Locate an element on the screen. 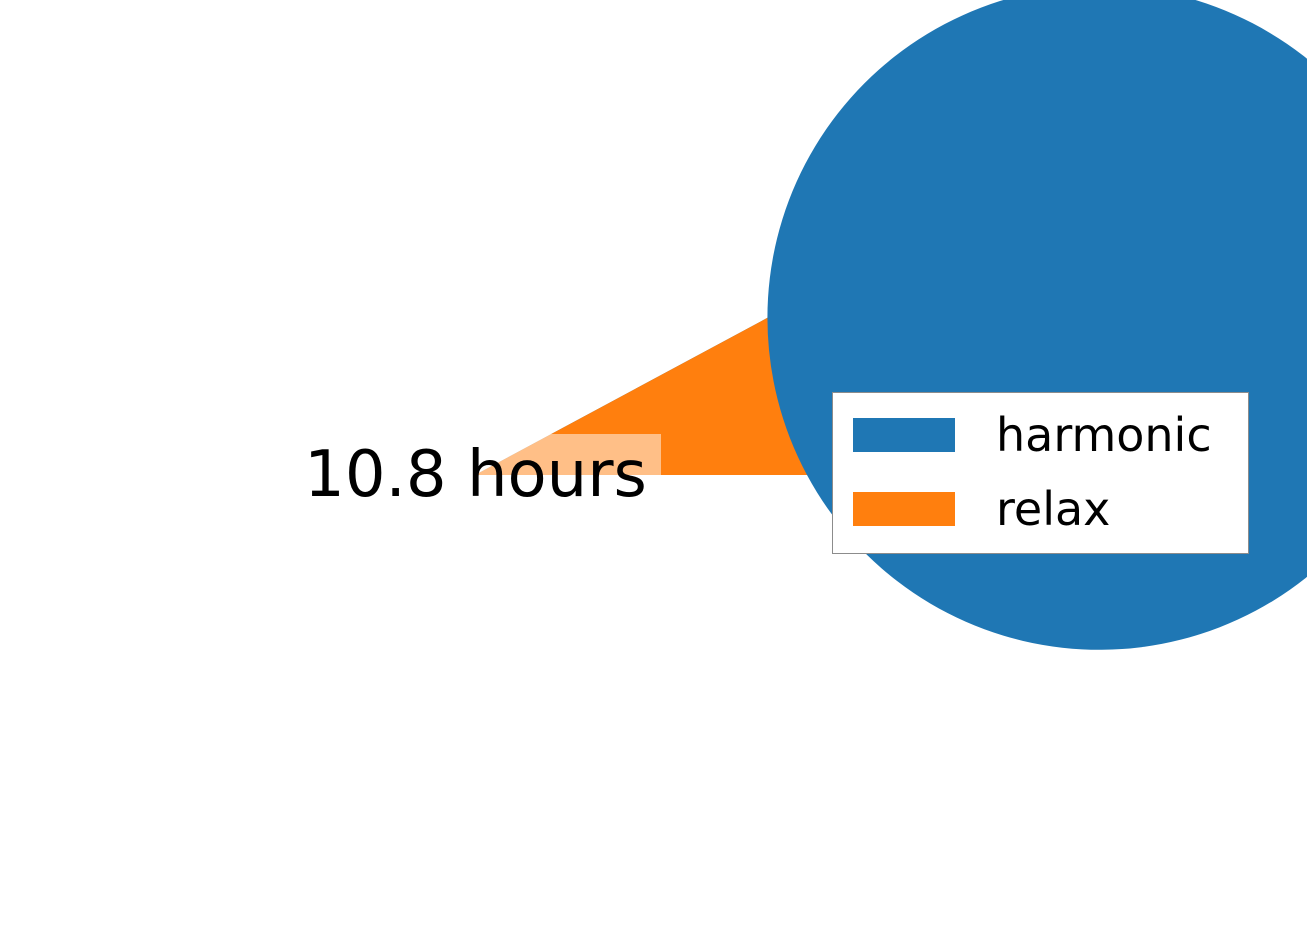 Image resolution: width=1307 pixels, height=951 pixels. legend-label-harmonic: harmonic is located at coordinates (1104, 435).